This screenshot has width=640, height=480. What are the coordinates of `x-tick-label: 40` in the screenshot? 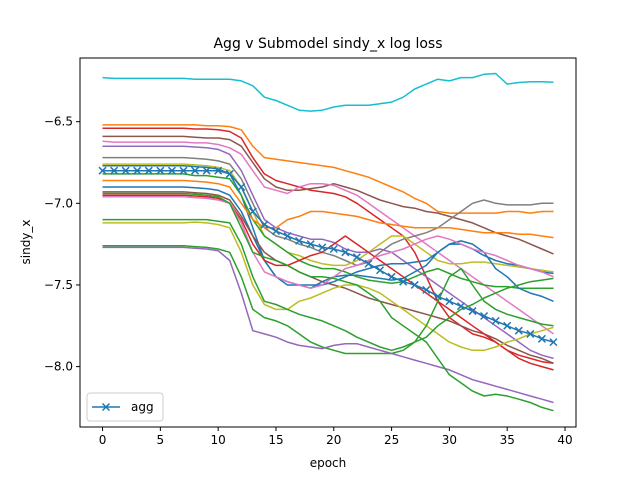 It's located at (564, 440).